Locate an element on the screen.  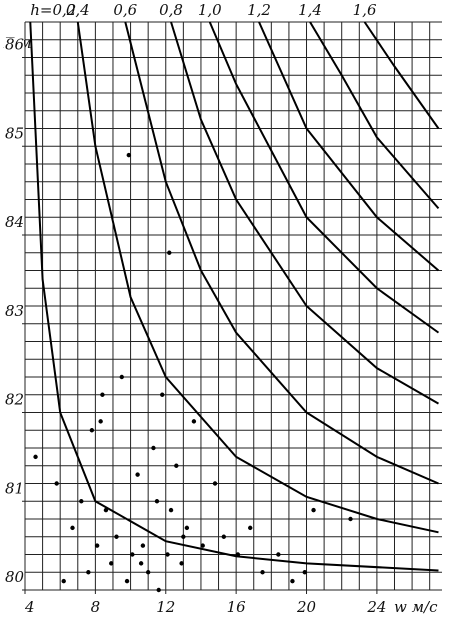
y-tick-label: 82 is located at coordinates (14, 400).